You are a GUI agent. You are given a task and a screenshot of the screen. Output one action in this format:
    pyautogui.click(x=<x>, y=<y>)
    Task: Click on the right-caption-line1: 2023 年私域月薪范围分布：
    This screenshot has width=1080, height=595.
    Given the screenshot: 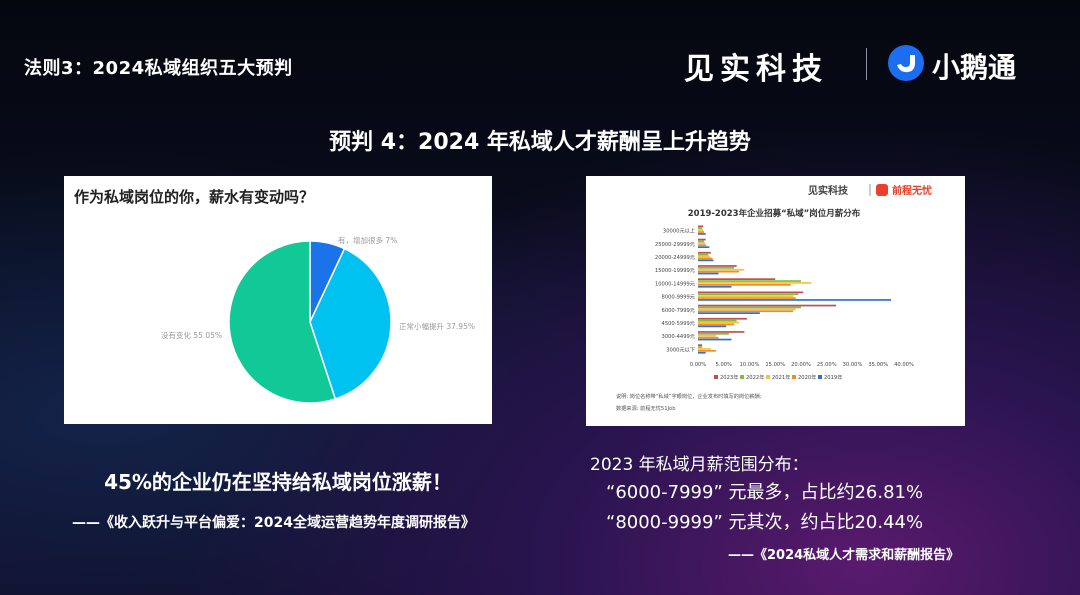 What is the action you would take?
    pyautogui.click(x=699, y=465)
    